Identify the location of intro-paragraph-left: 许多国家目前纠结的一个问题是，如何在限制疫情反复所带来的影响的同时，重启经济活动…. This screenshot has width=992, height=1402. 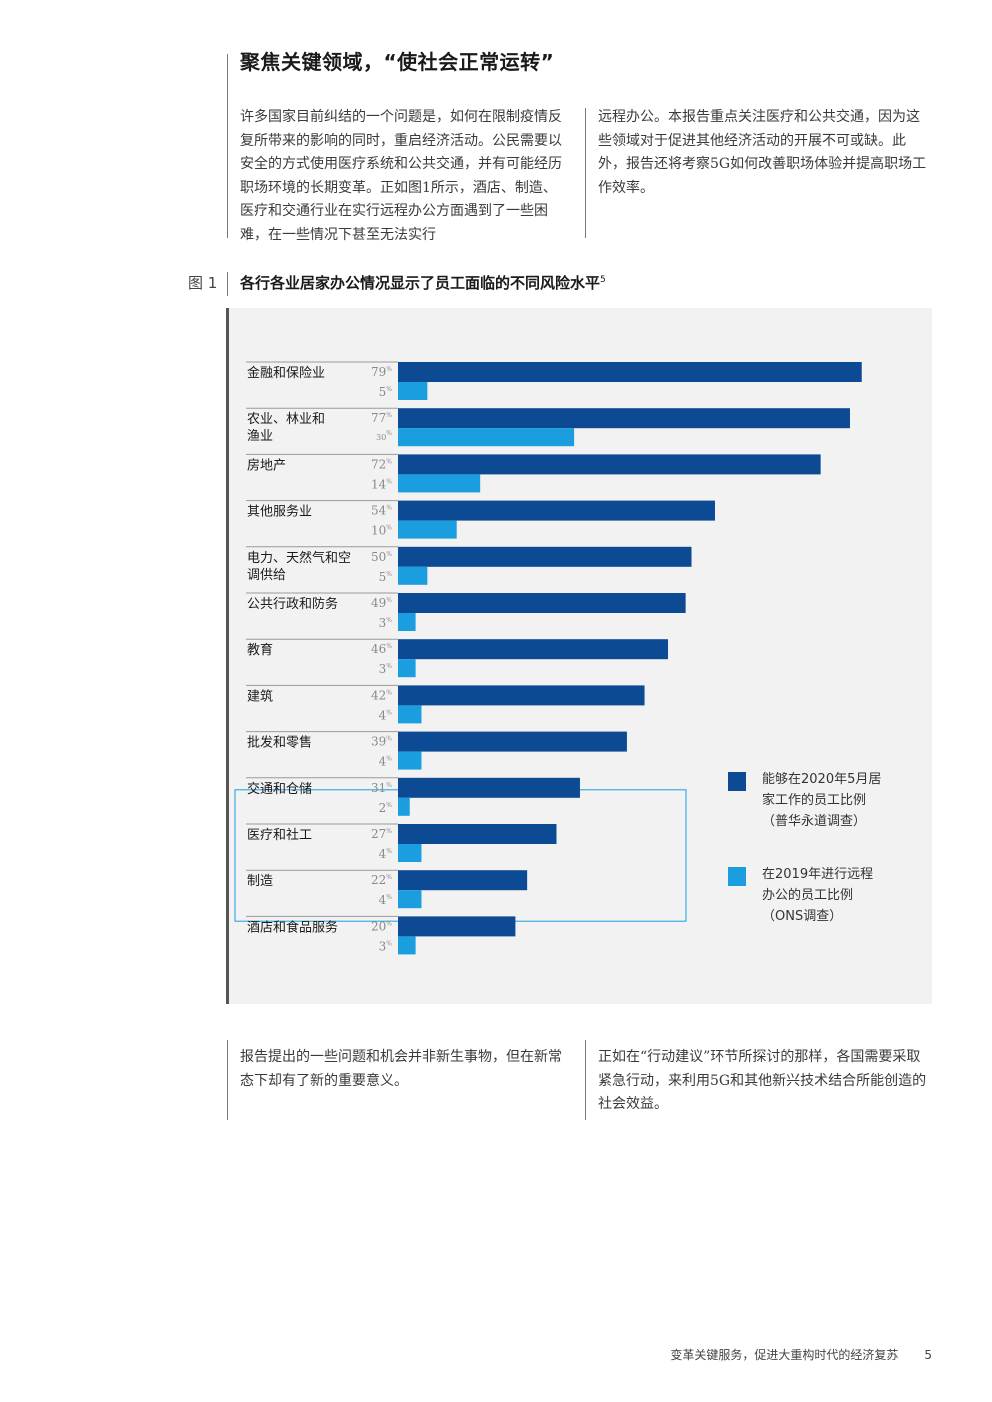
(401, 176).